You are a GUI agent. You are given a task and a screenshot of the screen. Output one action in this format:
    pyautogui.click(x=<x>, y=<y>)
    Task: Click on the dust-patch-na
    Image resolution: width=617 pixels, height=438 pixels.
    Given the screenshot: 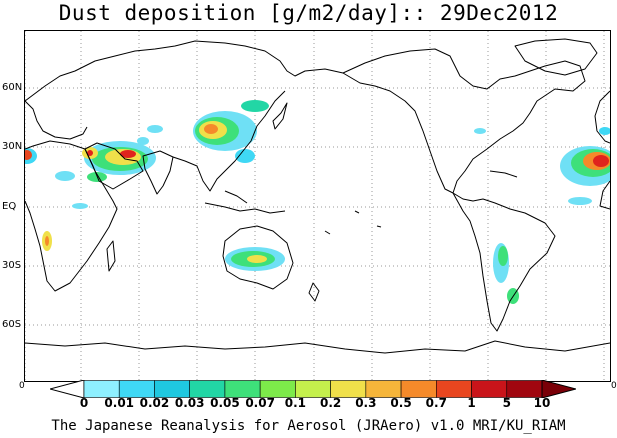 What is the action you would take?
    pyautogui.click(x=480, y=131)
    